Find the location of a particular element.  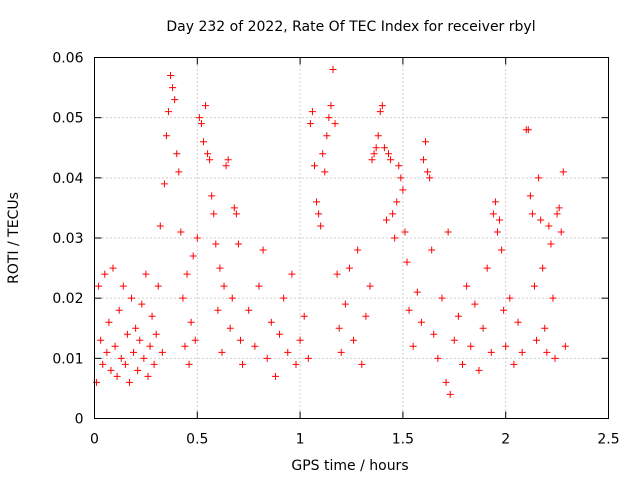

y-tick-labels: 0 0.01 0.02 0.03 0.04 0.05 0.06 is located at coordinates (67, 239).